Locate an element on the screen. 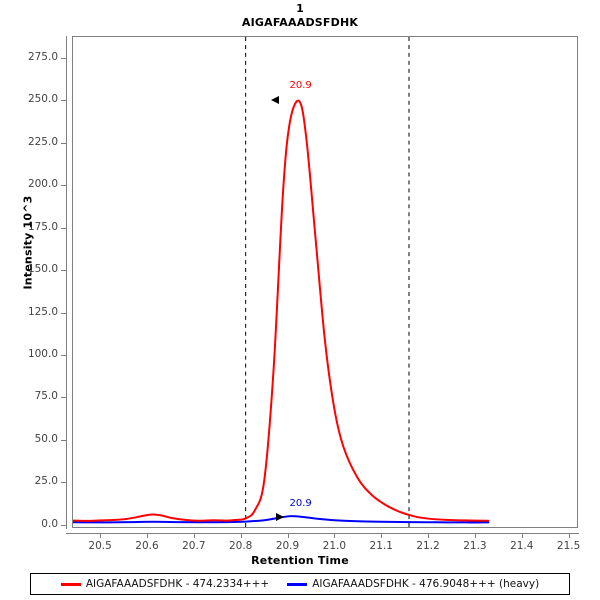 The height and width of the screenshot is (600, 600). page-title: 1 is located at coordinates (300, 8).